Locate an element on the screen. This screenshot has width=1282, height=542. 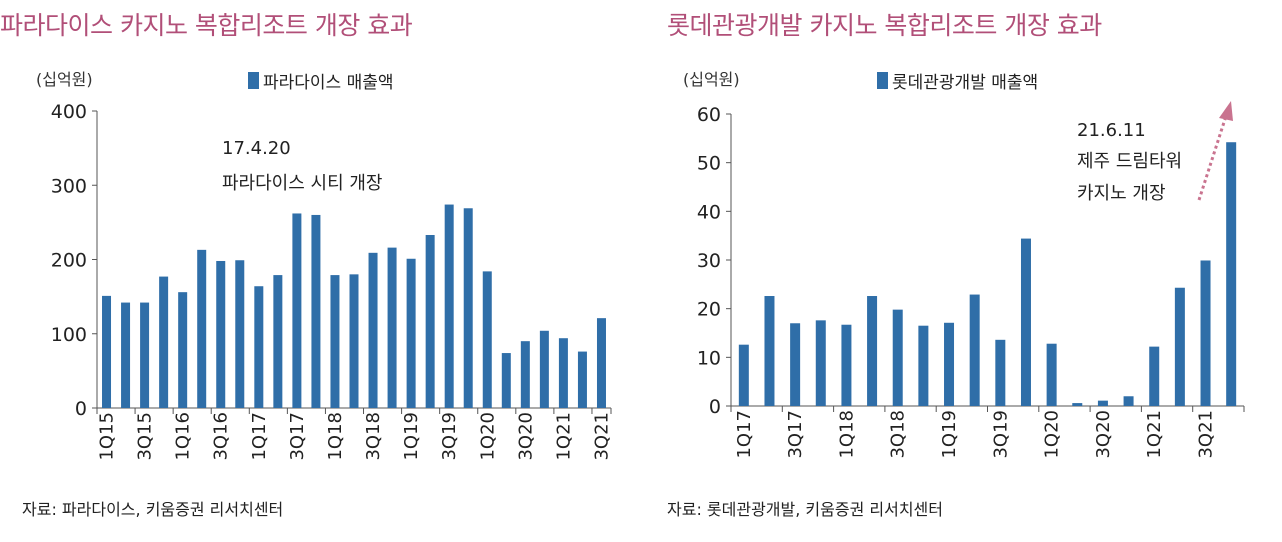
right-unit-label: (십억원) is located at coordinates (711, 79).